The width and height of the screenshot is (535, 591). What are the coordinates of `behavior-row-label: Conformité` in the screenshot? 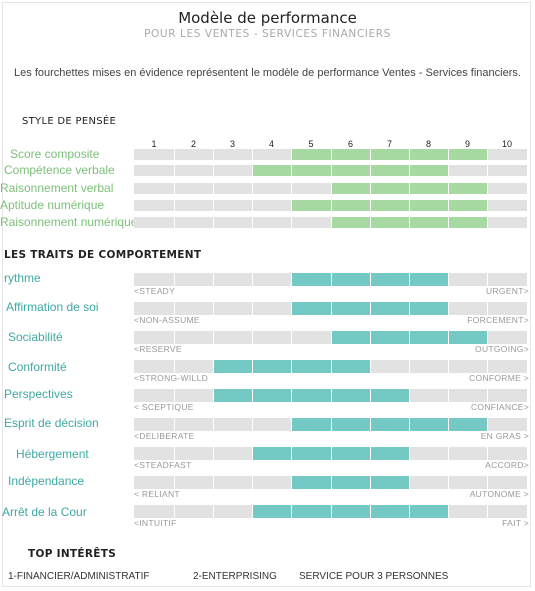 It's located at (37, 367).